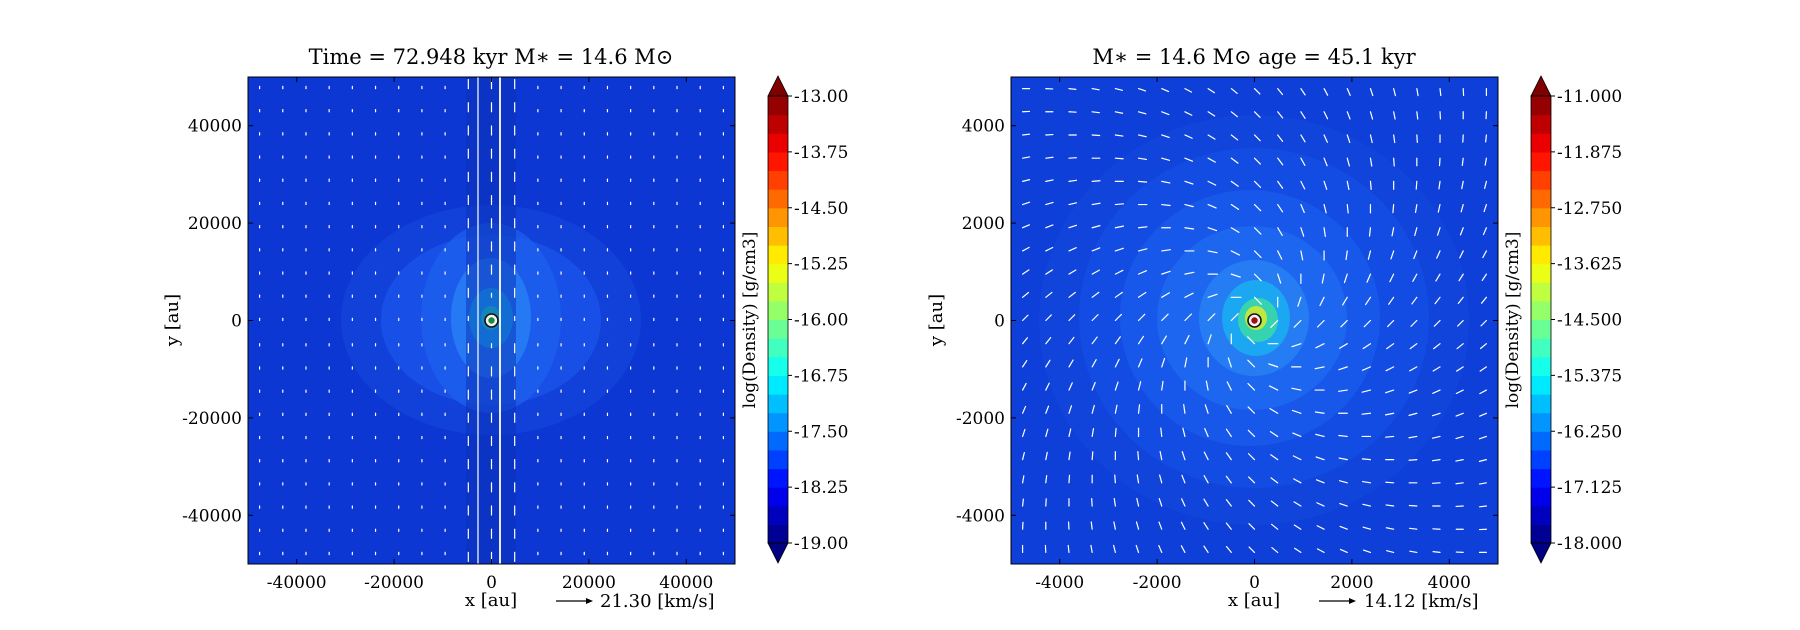  Describe the element at coordinates (1254, 57) in the screenshot. I see `right-panel-title: M∗ = 14.6 M⊙ age = 45.1 kyr` at that location.